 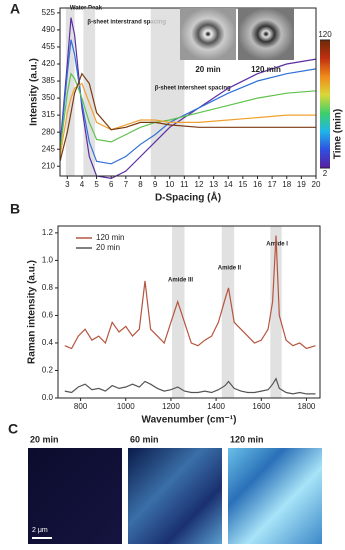 I want to click on y-tick-label: 0.8, so click(x=48, y=287).